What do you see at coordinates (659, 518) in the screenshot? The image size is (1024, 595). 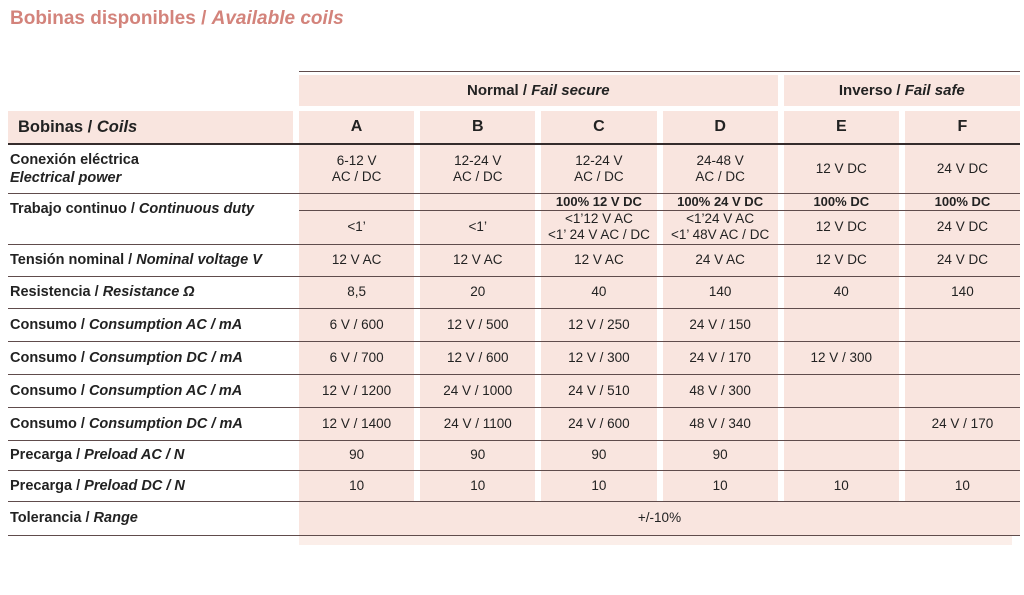 I see `cell-line: +/-10%` at bounding box center [659, 518].